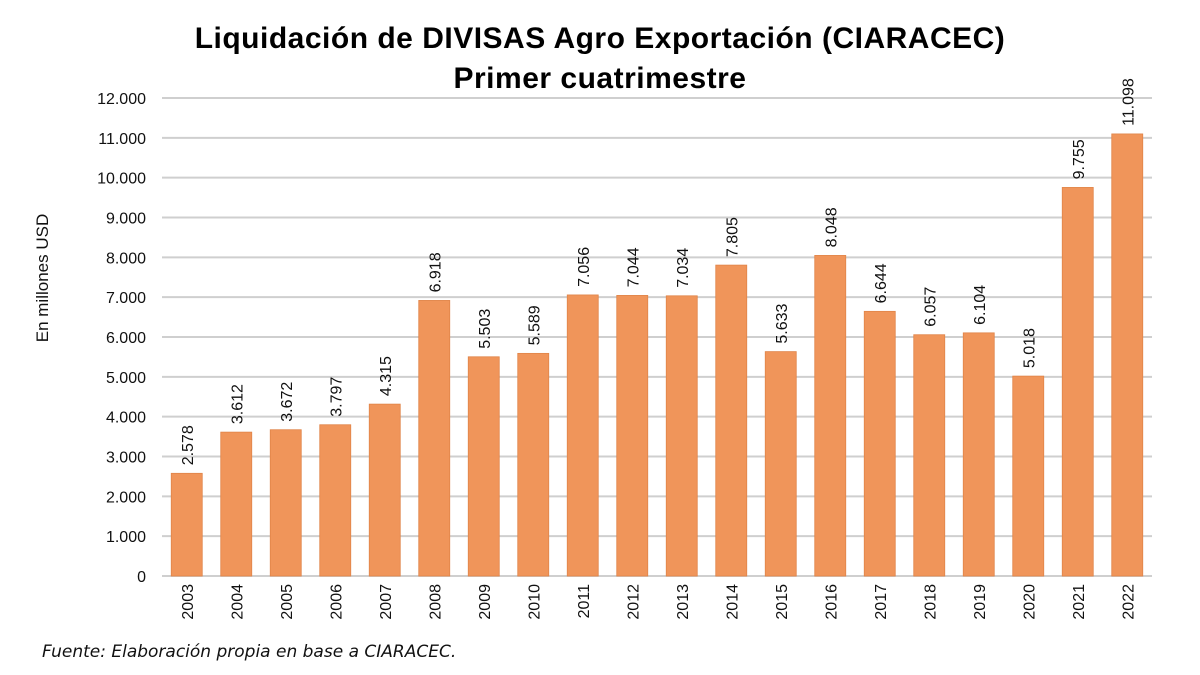 This screenshot has height=675, width=1200. I want to click on data-label: 6.918, so click(435, 272).